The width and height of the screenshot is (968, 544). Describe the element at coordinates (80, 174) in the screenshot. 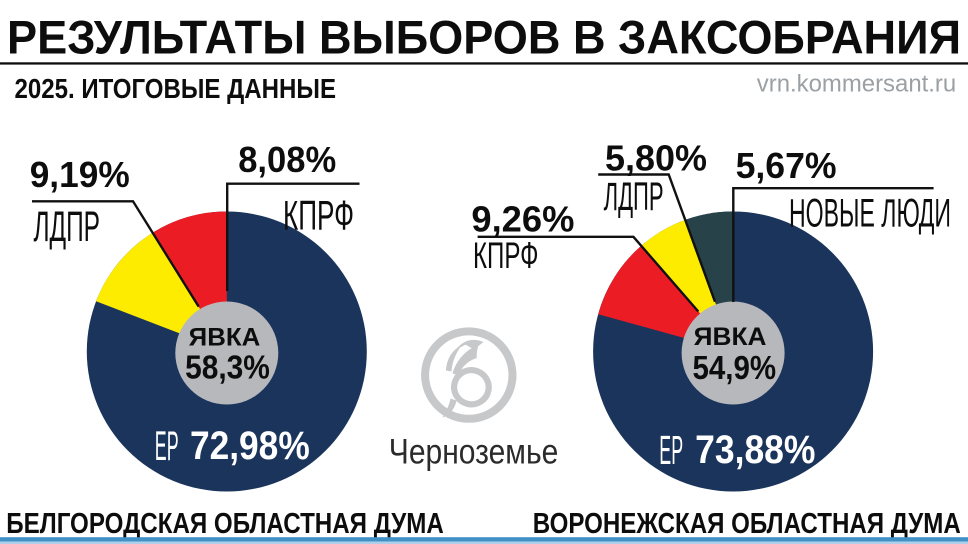

I see `svg-text: 9,19%` at that location.